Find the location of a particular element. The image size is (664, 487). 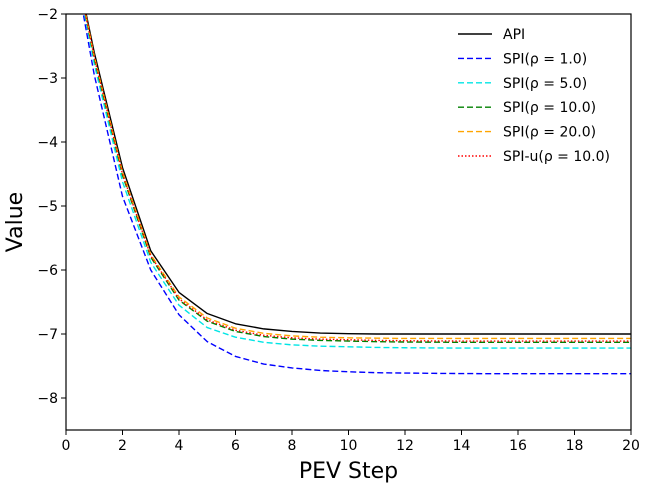

y-tick-label: −8 is located at coordinates (47, 399).